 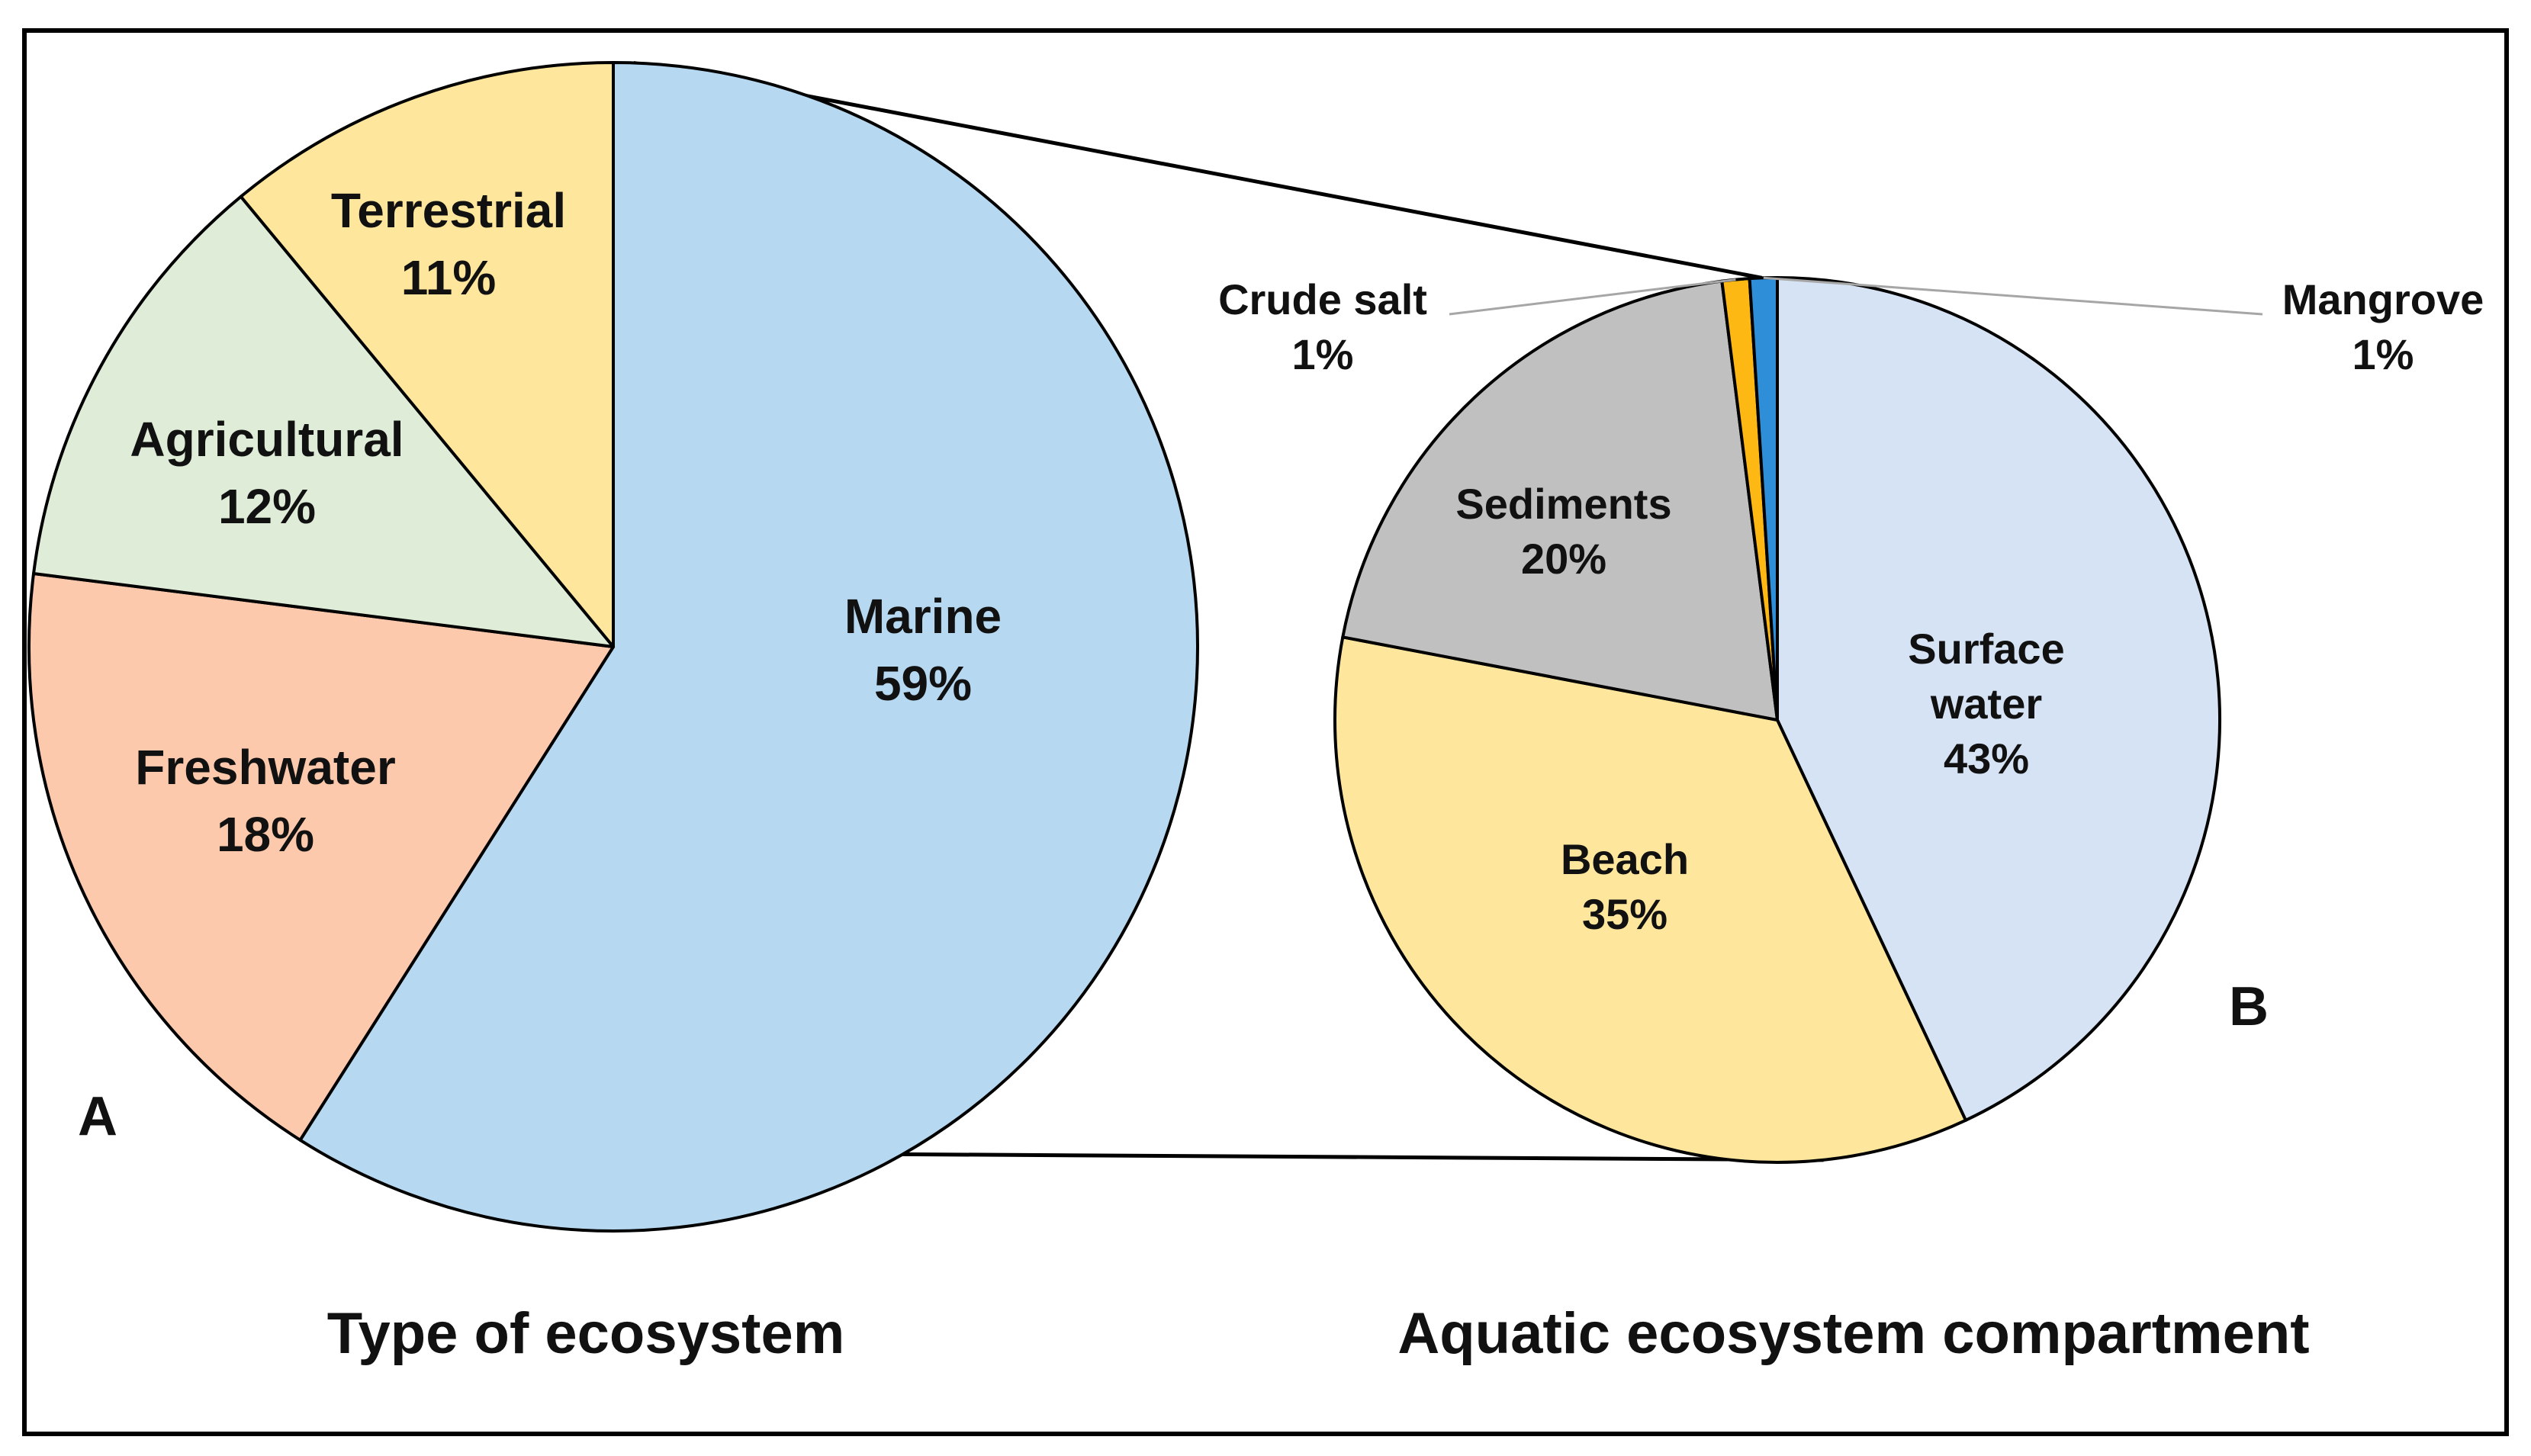 I want to click on slice-label-freshwater: Freshwater, so click(x=265, y=767).